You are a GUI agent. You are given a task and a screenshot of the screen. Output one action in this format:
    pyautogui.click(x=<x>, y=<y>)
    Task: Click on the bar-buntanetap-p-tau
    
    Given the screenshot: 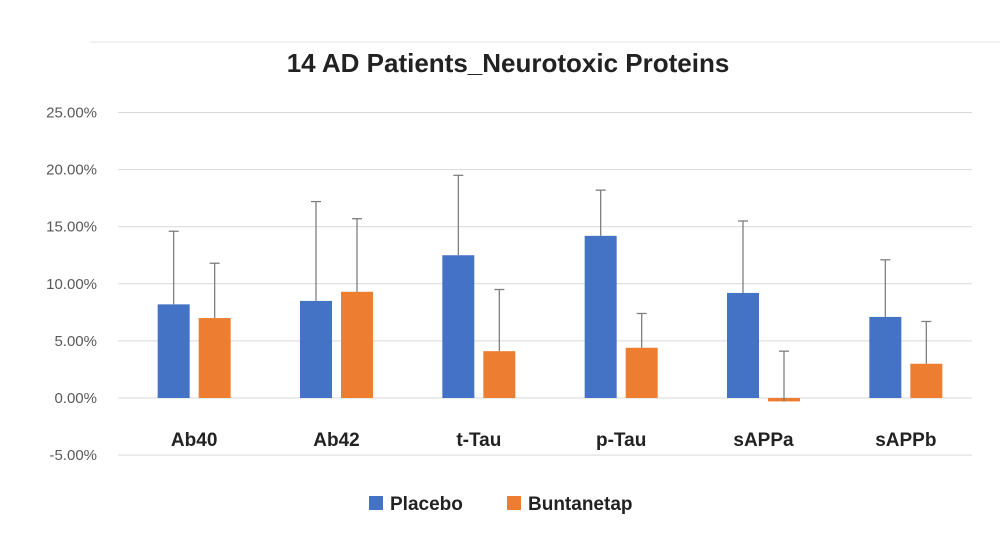 What is the action you would take?
    pyautogui.click(x=641, y=372)
    